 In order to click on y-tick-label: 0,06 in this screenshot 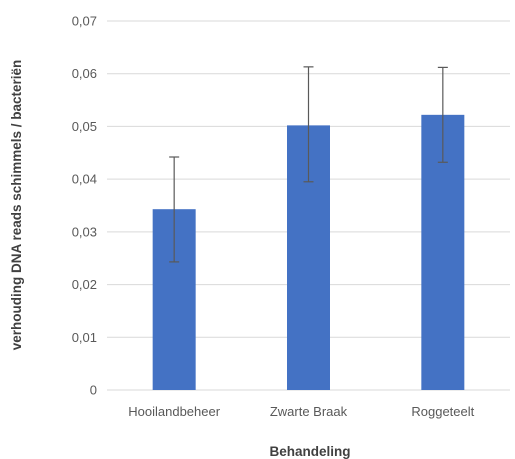, I will do `click(84, 73)`.